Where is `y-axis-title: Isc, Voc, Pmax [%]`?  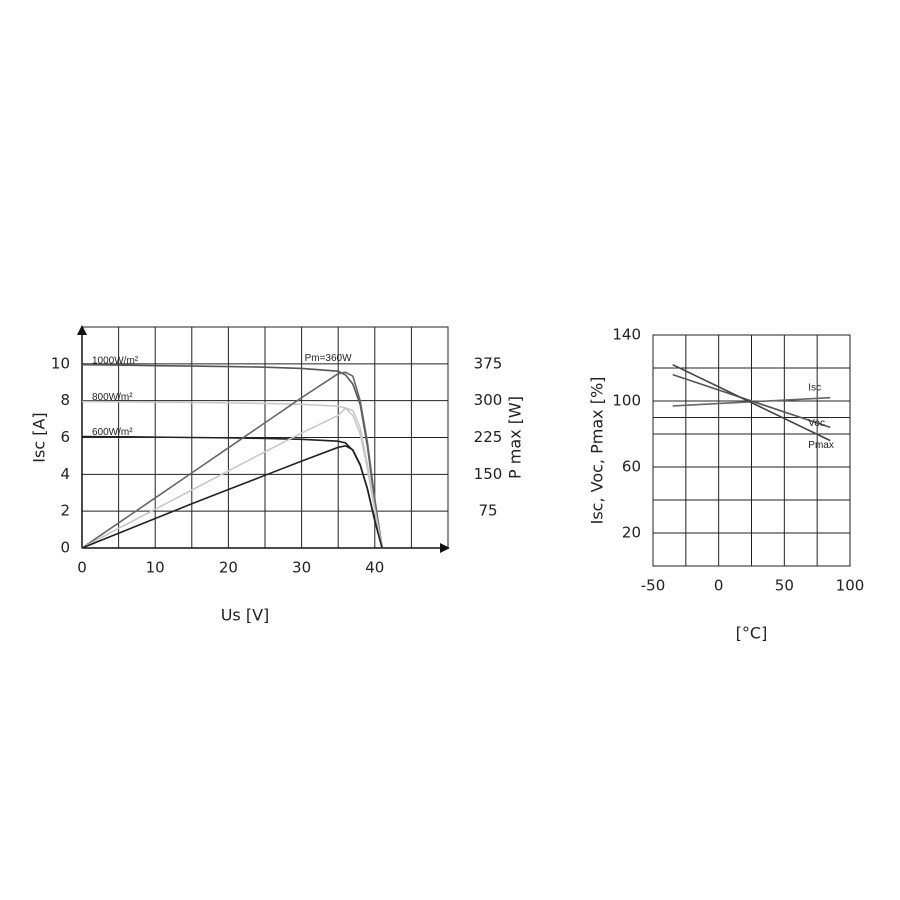 y-axis-title: Isc, Voc, Pmax [%] is located at coordinates (597, 451).